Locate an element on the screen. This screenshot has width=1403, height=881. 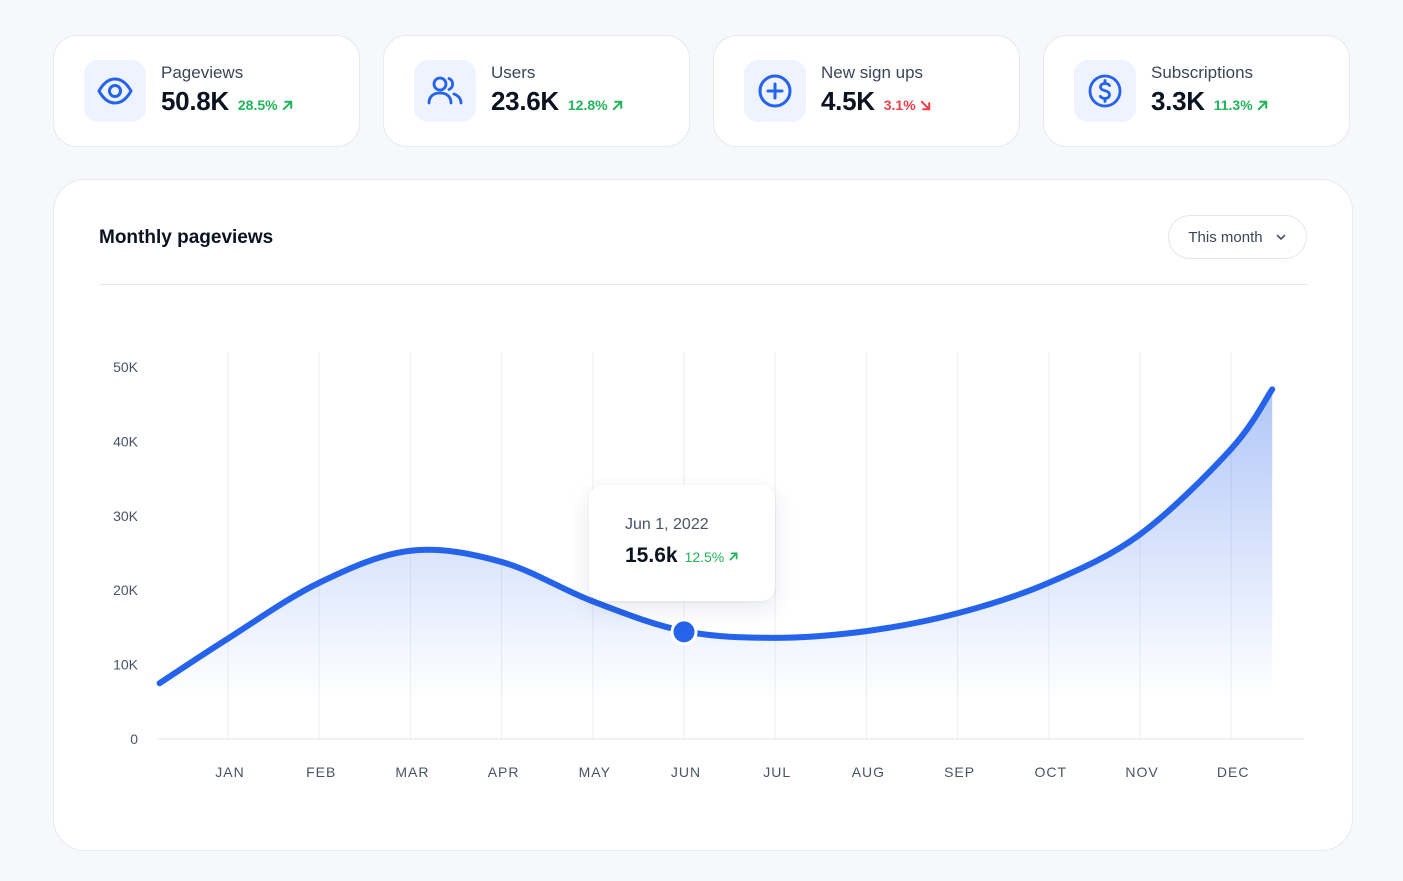
highlight-point is located at coordinates (684, 632).